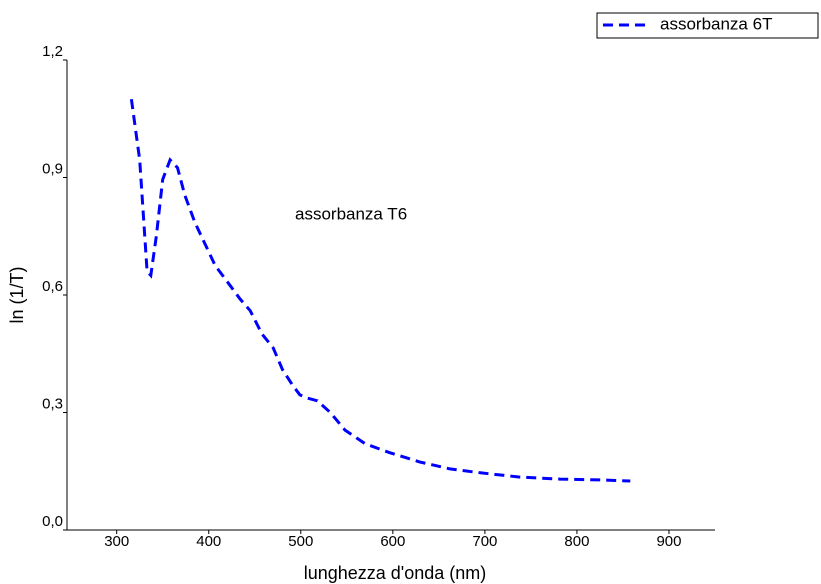 The width and height of the screenshot is (821, 584). What do you see at coordinates (52, 286) in the screenshot?
I see `y-tick-label: 0,6` at bounding box center [52, 286].